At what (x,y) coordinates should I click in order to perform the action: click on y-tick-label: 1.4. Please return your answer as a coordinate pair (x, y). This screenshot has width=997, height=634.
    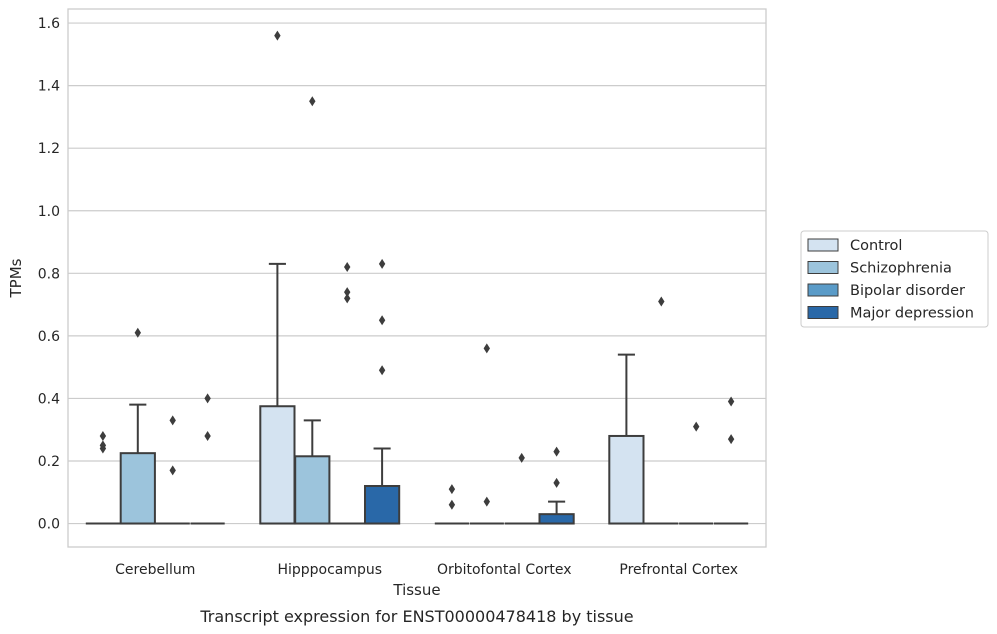
    Looking at the image, I should click on (49, 87).